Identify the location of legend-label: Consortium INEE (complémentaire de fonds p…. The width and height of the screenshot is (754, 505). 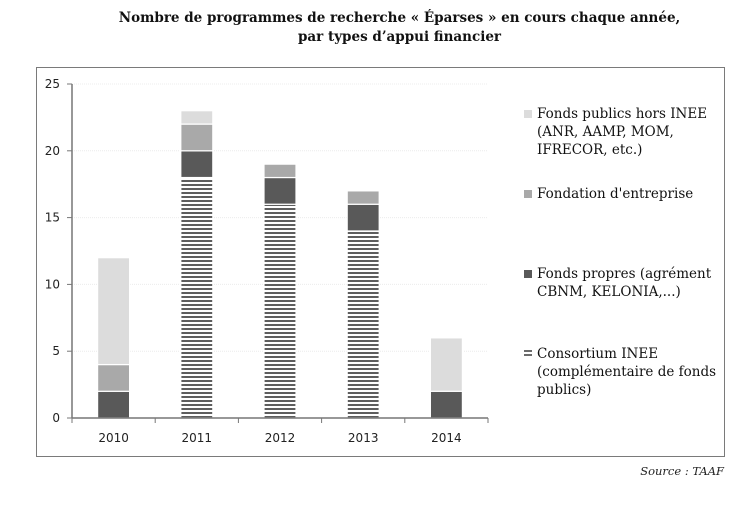
(626, 372).